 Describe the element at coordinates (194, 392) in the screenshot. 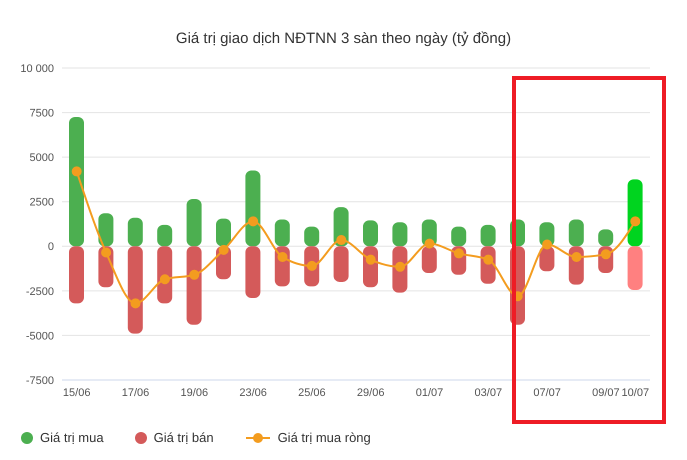

I see `x-tick-label: 19/06` at that location.